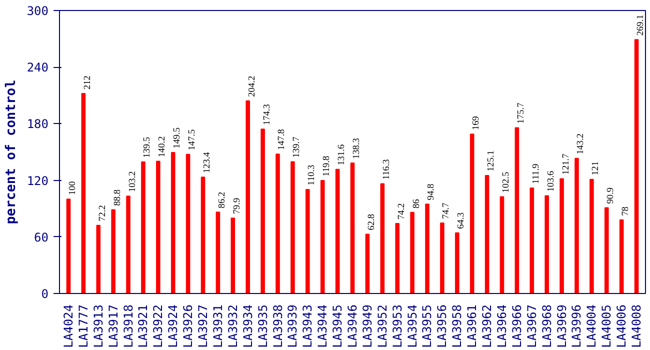 The height and width of the screenshot is (350, 650). I want to click on x-tick-label: LA3932, so click(233, 326).